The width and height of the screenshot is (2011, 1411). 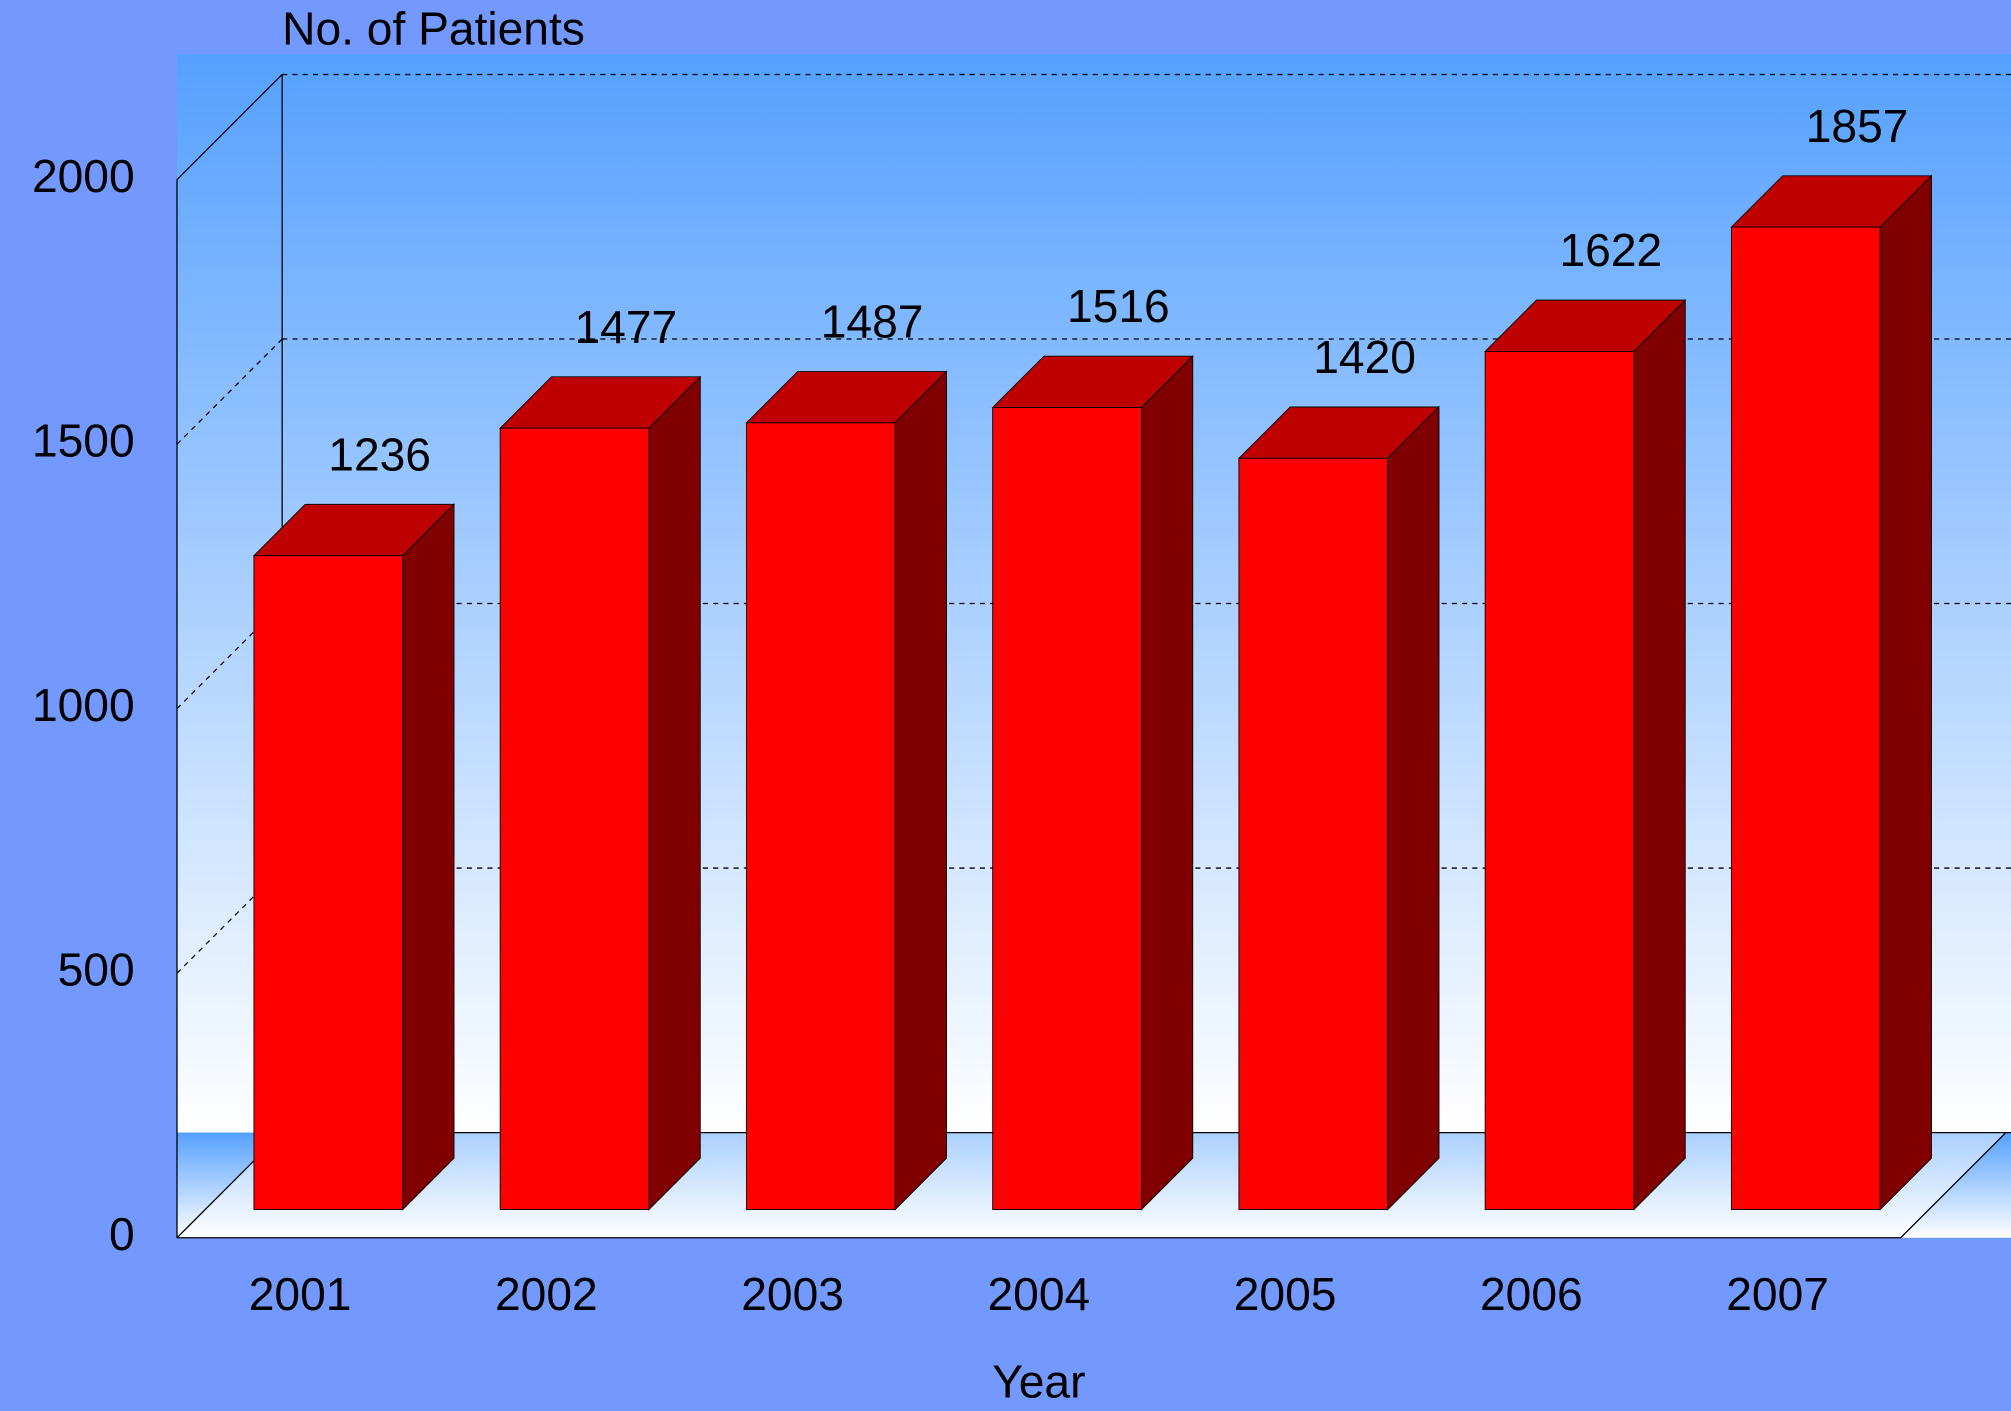 I want to click on y-tick-label: 500, so click(x=96, y=969).